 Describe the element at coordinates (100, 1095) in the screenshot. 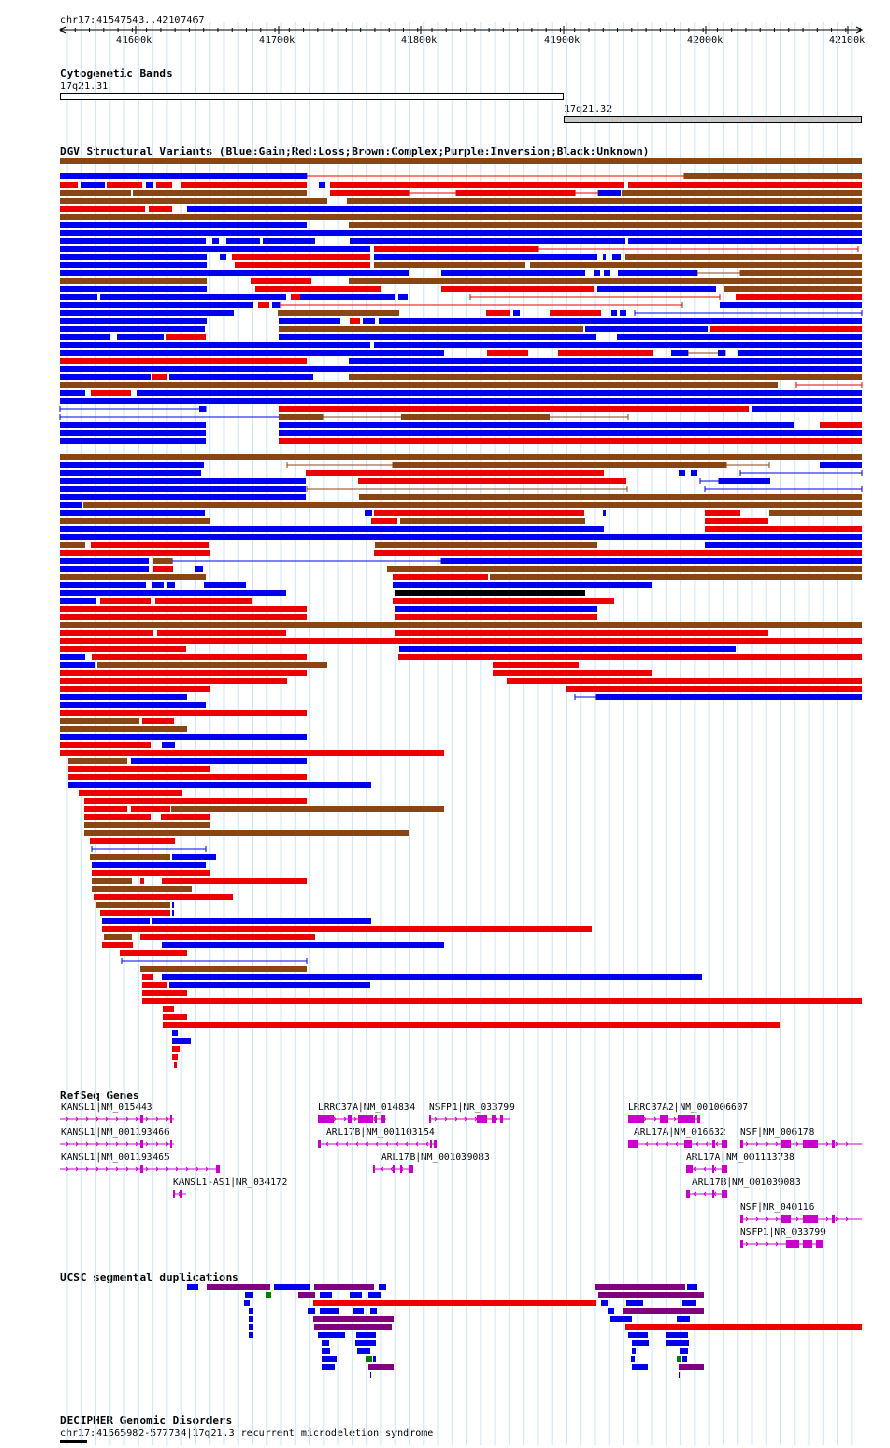

I see `refseq-track-title: RefSeq Genes` at that location.